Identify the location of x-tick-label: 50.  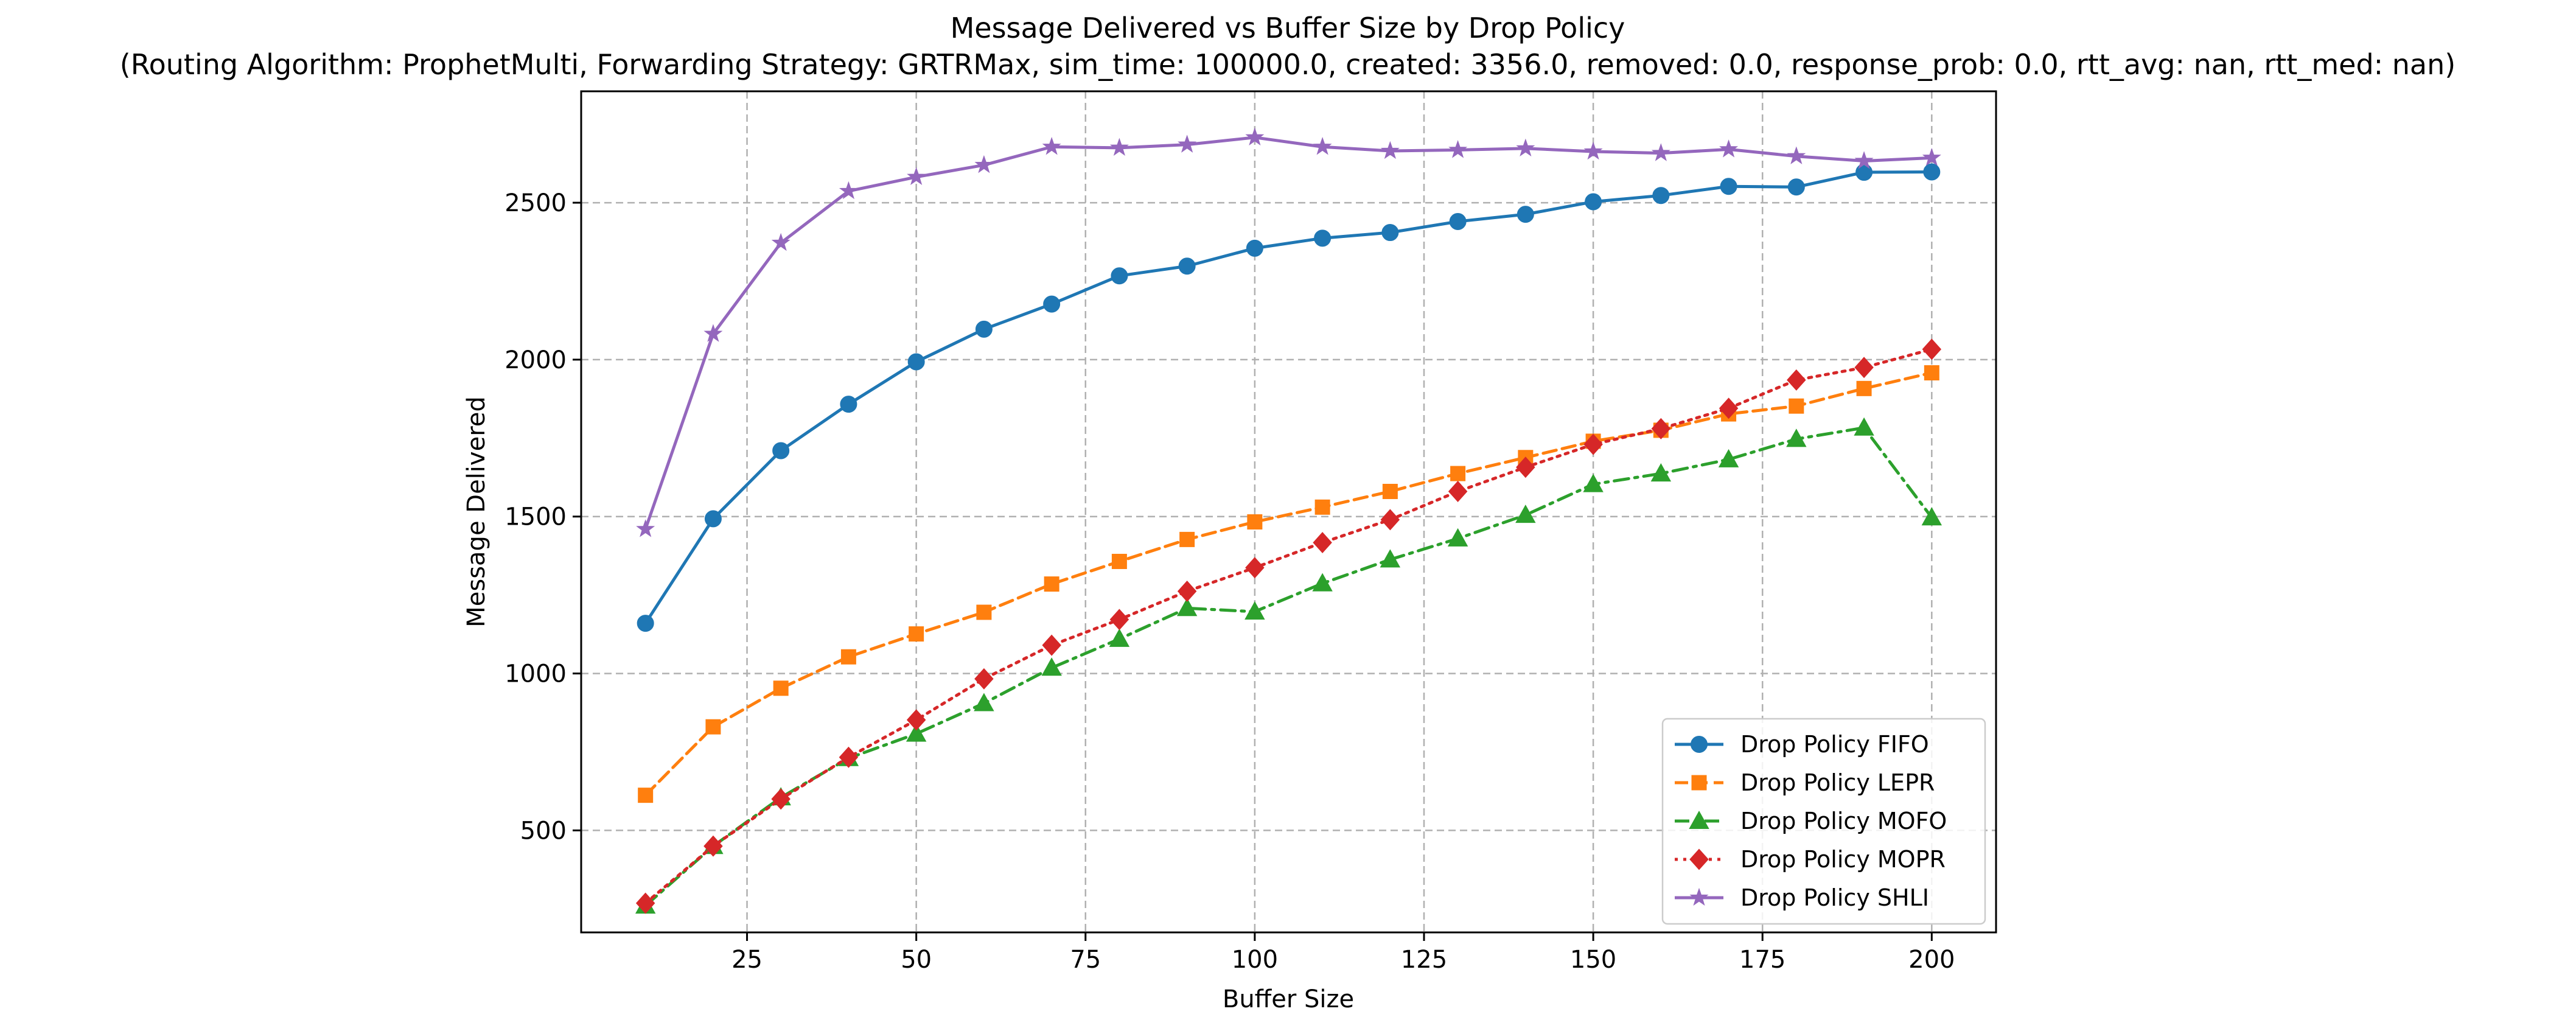
(916, 960).